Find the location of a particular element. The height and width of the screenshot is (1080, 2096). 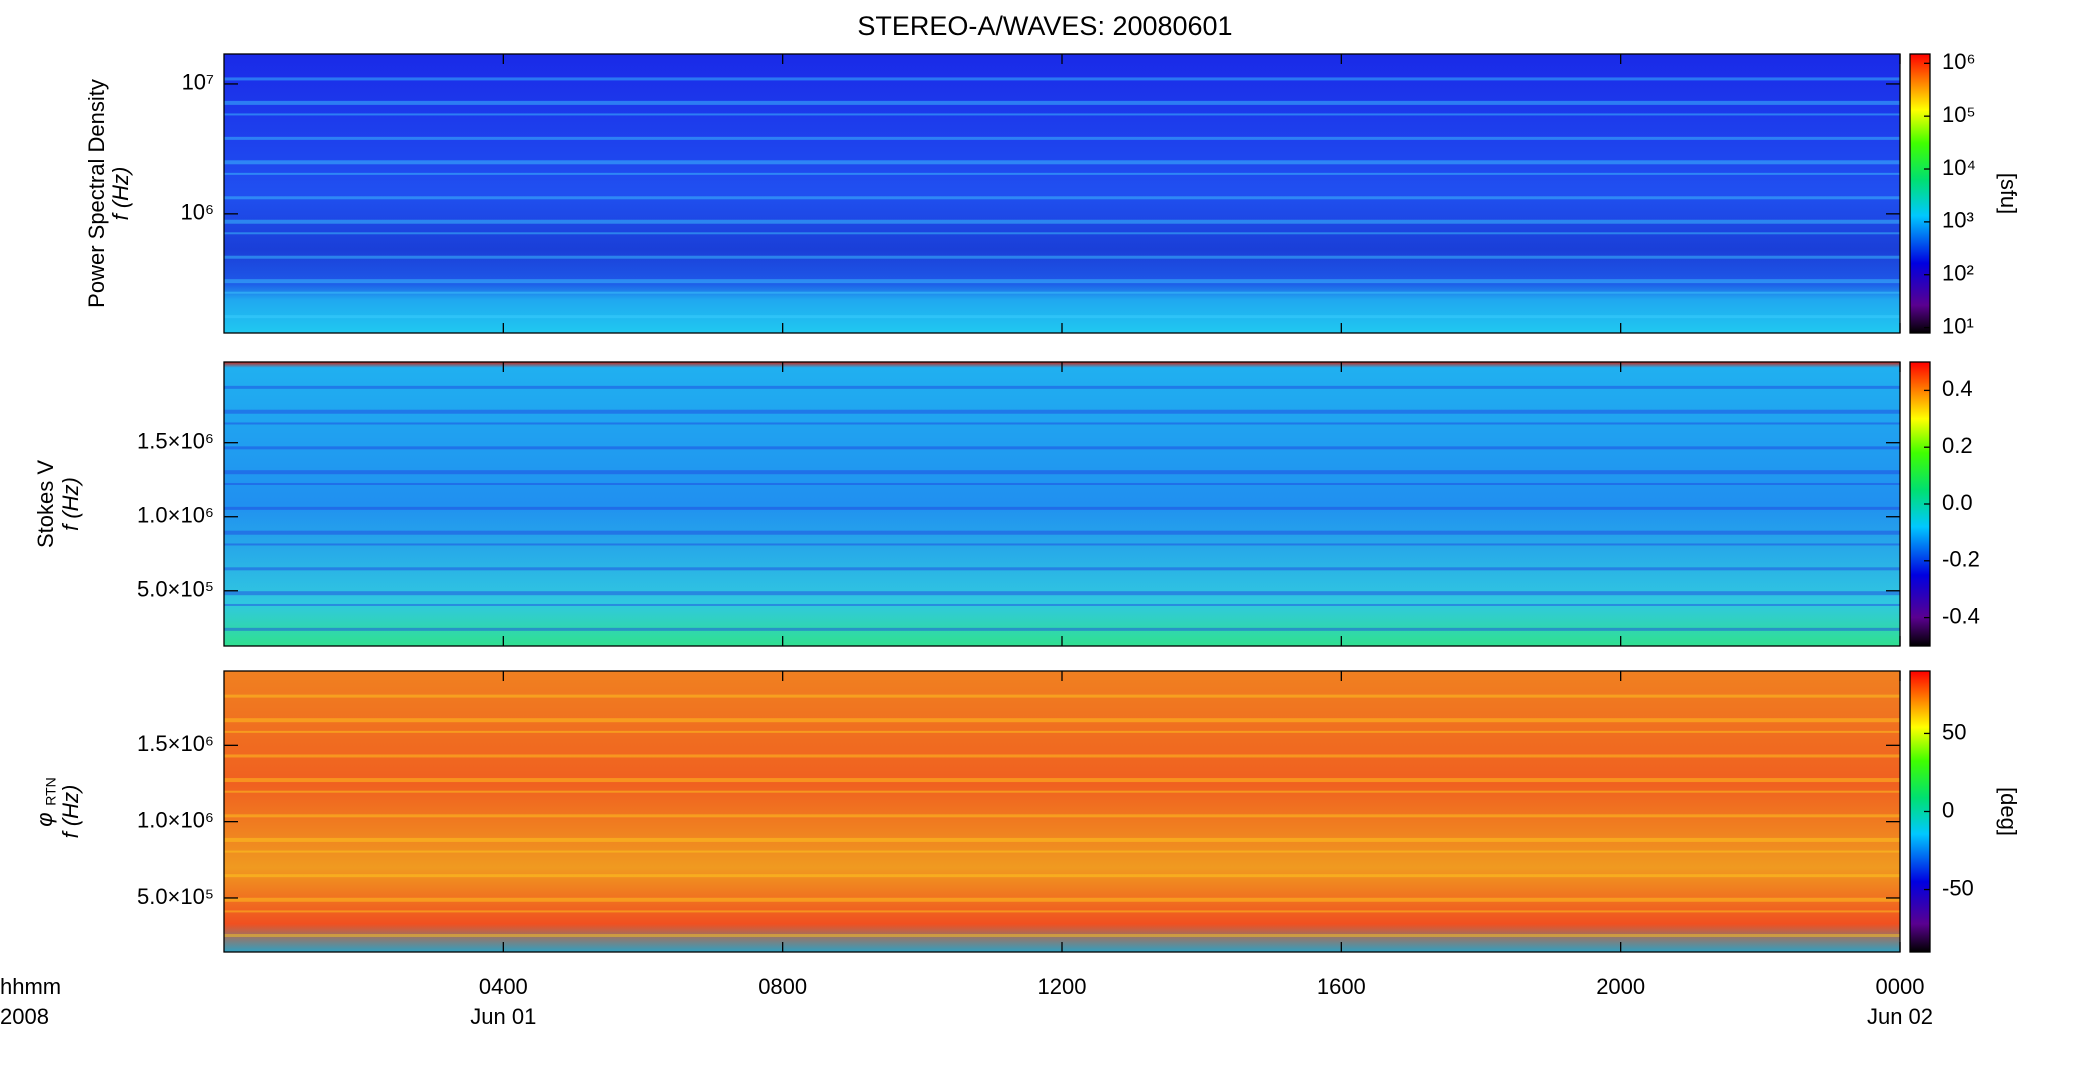

x-date-label: Jun 01 is located at coordinates (503, 1016).